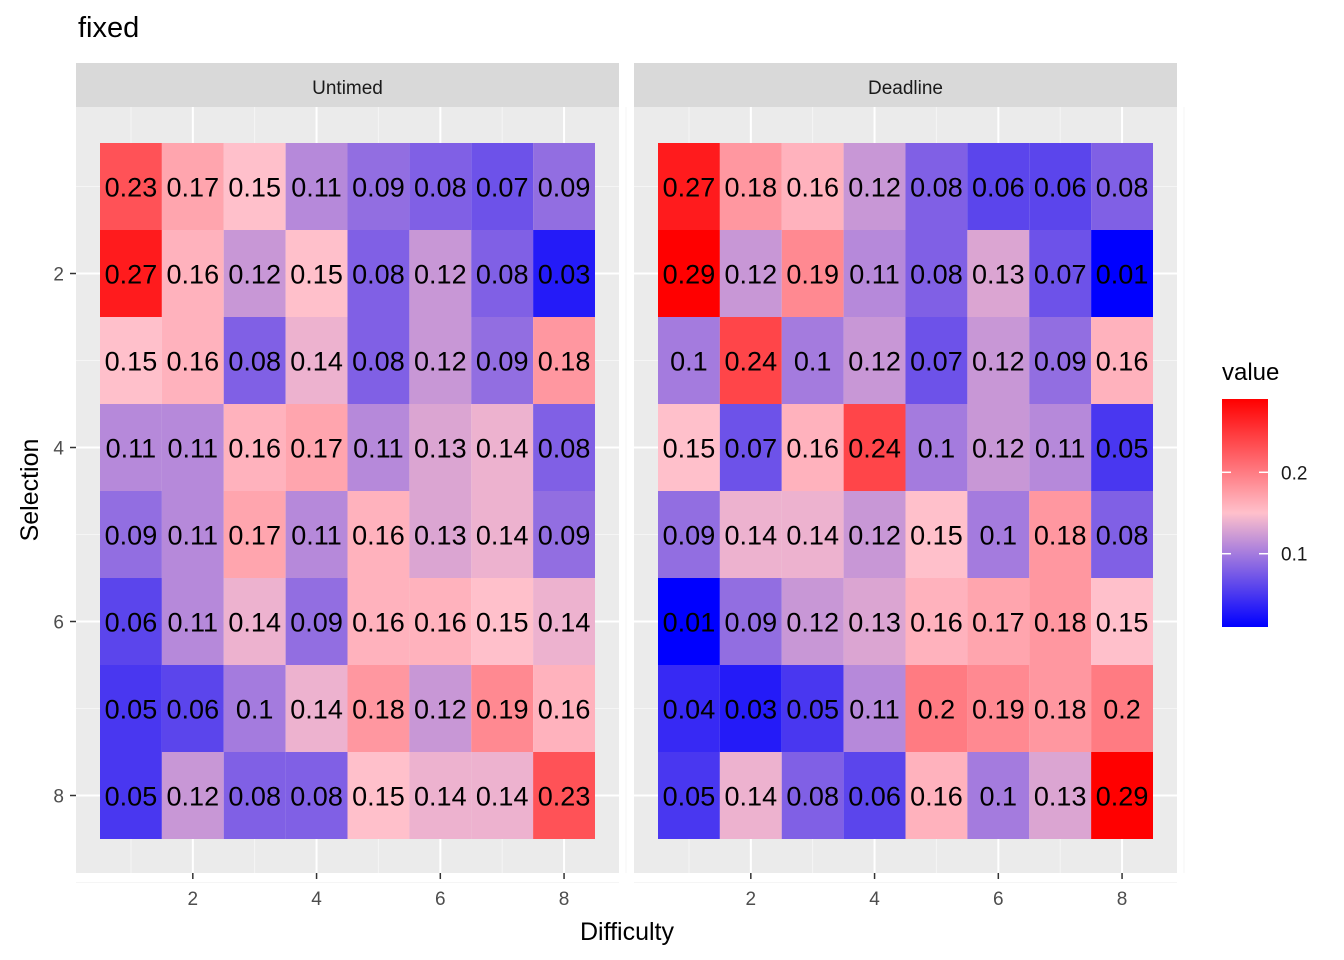 The height and width of the screenshot is (960, 1344). Describe the element at coordinates (751, 899) in the screenshot. I see `x-tick-label: 2` at that location.